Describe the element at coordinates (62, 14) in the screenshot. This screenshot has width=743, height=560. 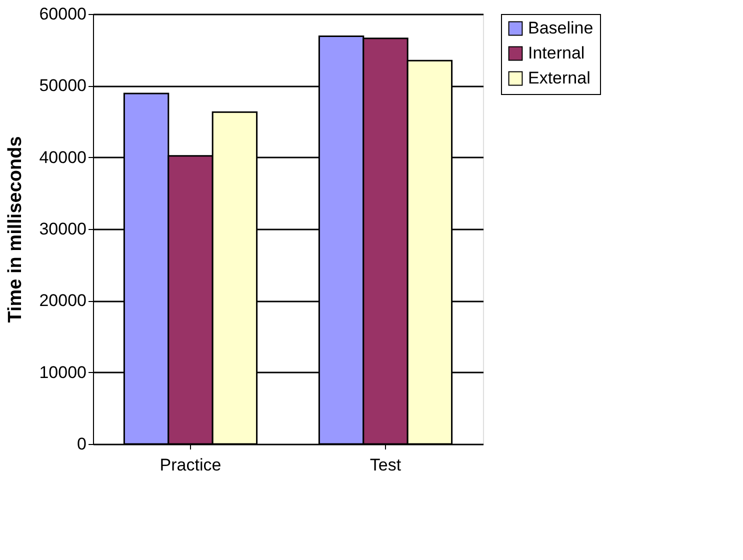
I see `y-tick-label: 60000` at that location.